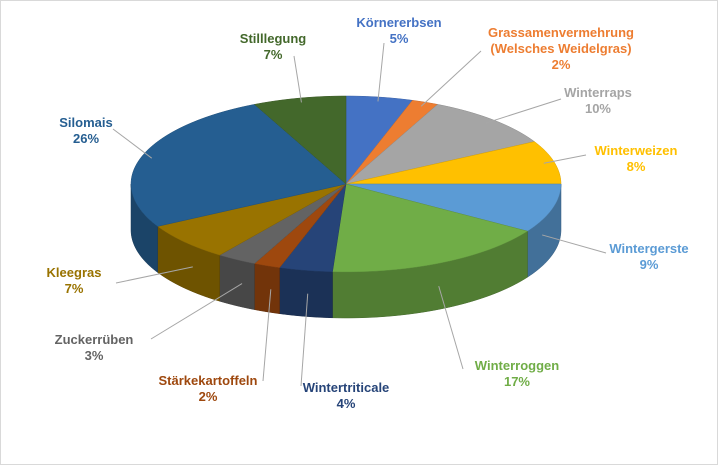 The width and height of the screenshot is (718, 465). I want to click on data-label: Zuckerrüben 3%, so click(94, 348).